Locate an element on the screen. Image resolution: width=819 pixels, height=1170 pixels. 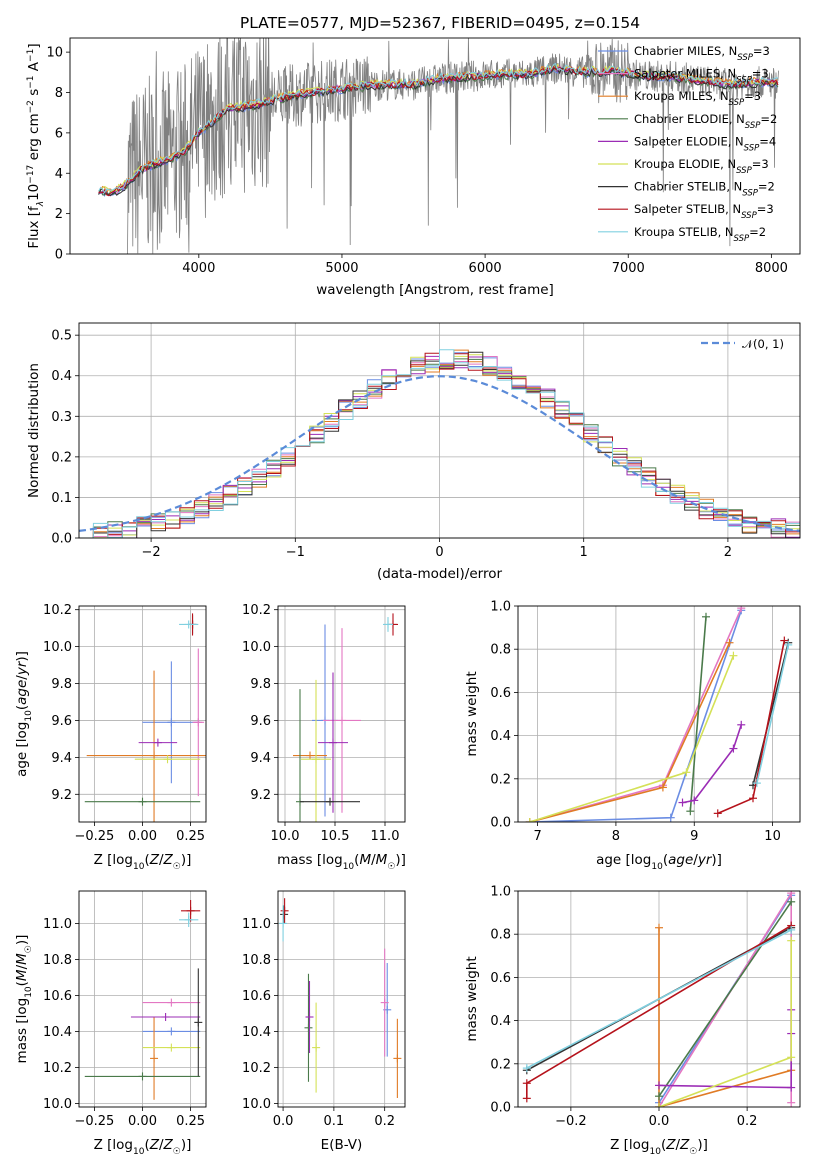
weight_vs_age-ytick-label: 0.0 is located at coordinates (500, 823).